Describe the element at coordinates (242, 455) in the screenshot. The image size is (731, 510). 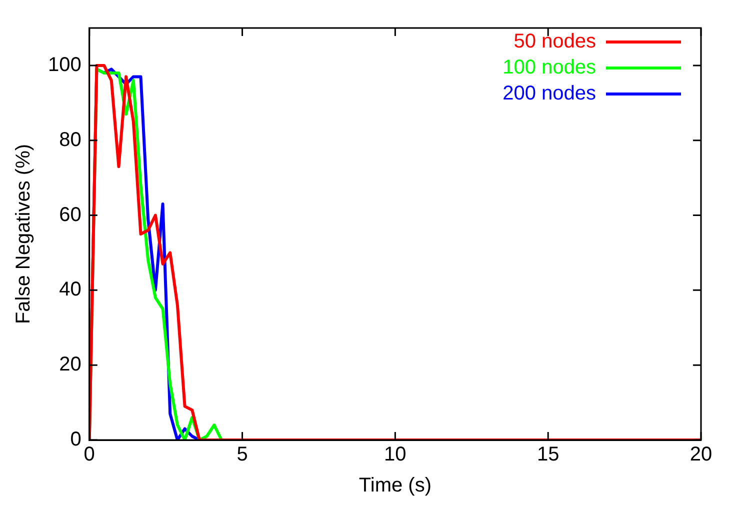
I see `x-tick-label: 5` at that location.